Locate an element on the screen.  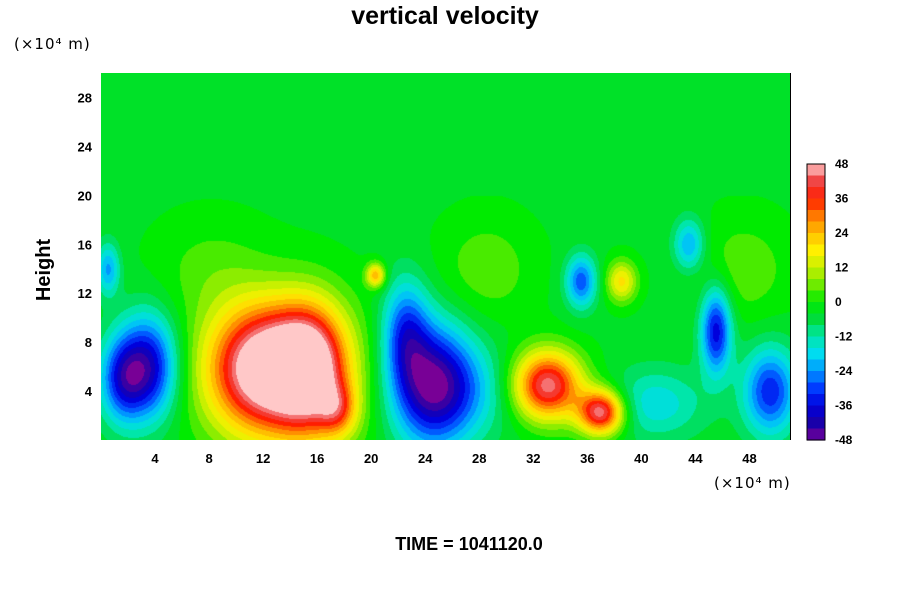
time-label: TIME = 1041120.0 is located at coordinates (469, 544).